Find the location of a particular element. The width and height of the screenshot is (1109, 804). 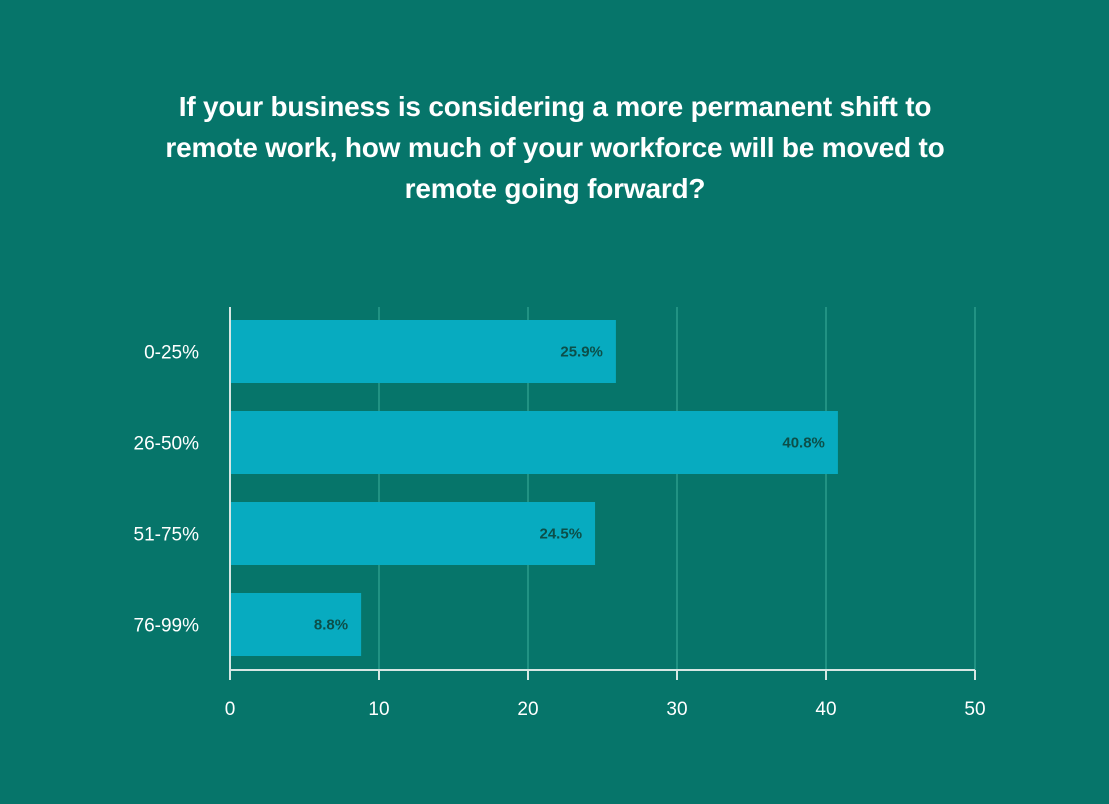

x-tick-label: 0 is located at coordinates (230, 709).